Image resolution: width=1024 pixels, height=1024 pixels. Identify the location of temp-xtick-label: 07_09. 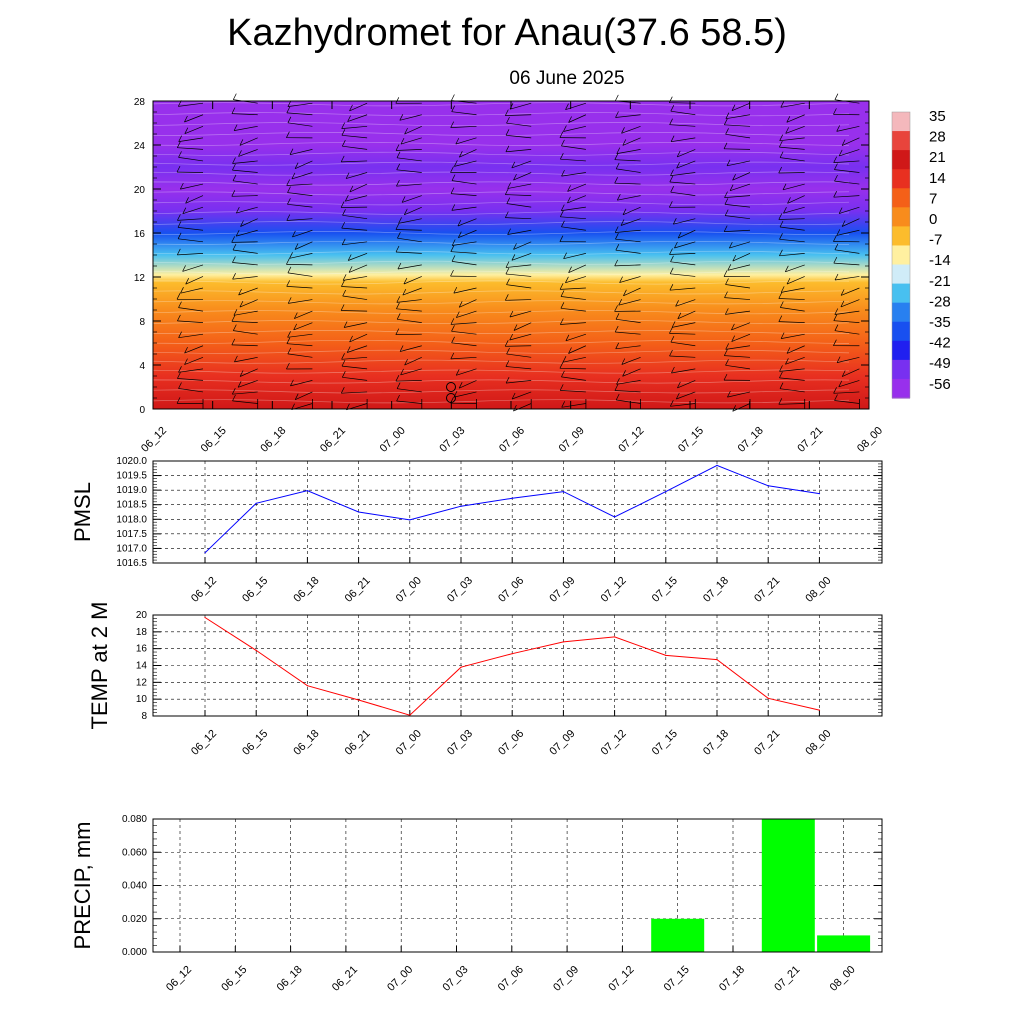
(562, 743).